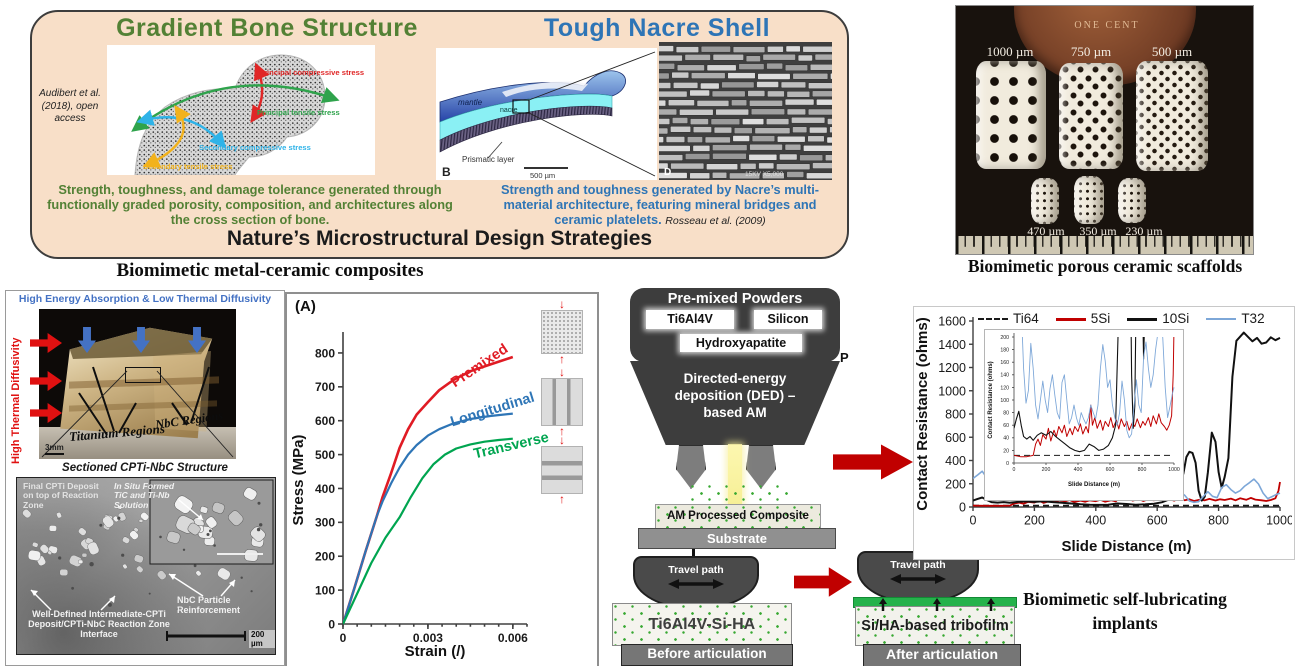 Image resolution: width=1300 pixels, height=666 pixels. What do you see at coordinates (1253, 318) in the screenshot?
I see `legend-label: T32` at bounding box center [1253, 318].